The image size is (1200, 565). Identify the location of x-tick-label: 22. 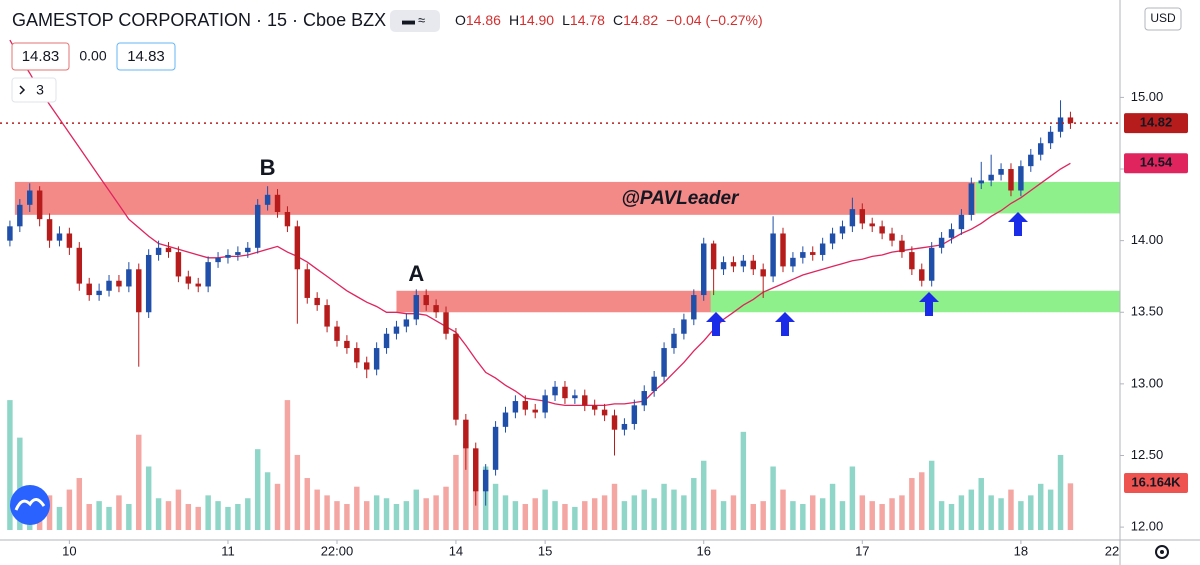
(1112, 550).